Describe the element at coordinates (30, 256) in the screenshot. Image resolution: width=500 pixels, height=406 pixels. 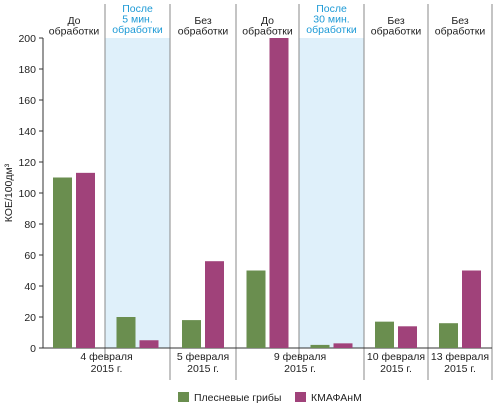
I see `y-tick-label: 60` at that location.